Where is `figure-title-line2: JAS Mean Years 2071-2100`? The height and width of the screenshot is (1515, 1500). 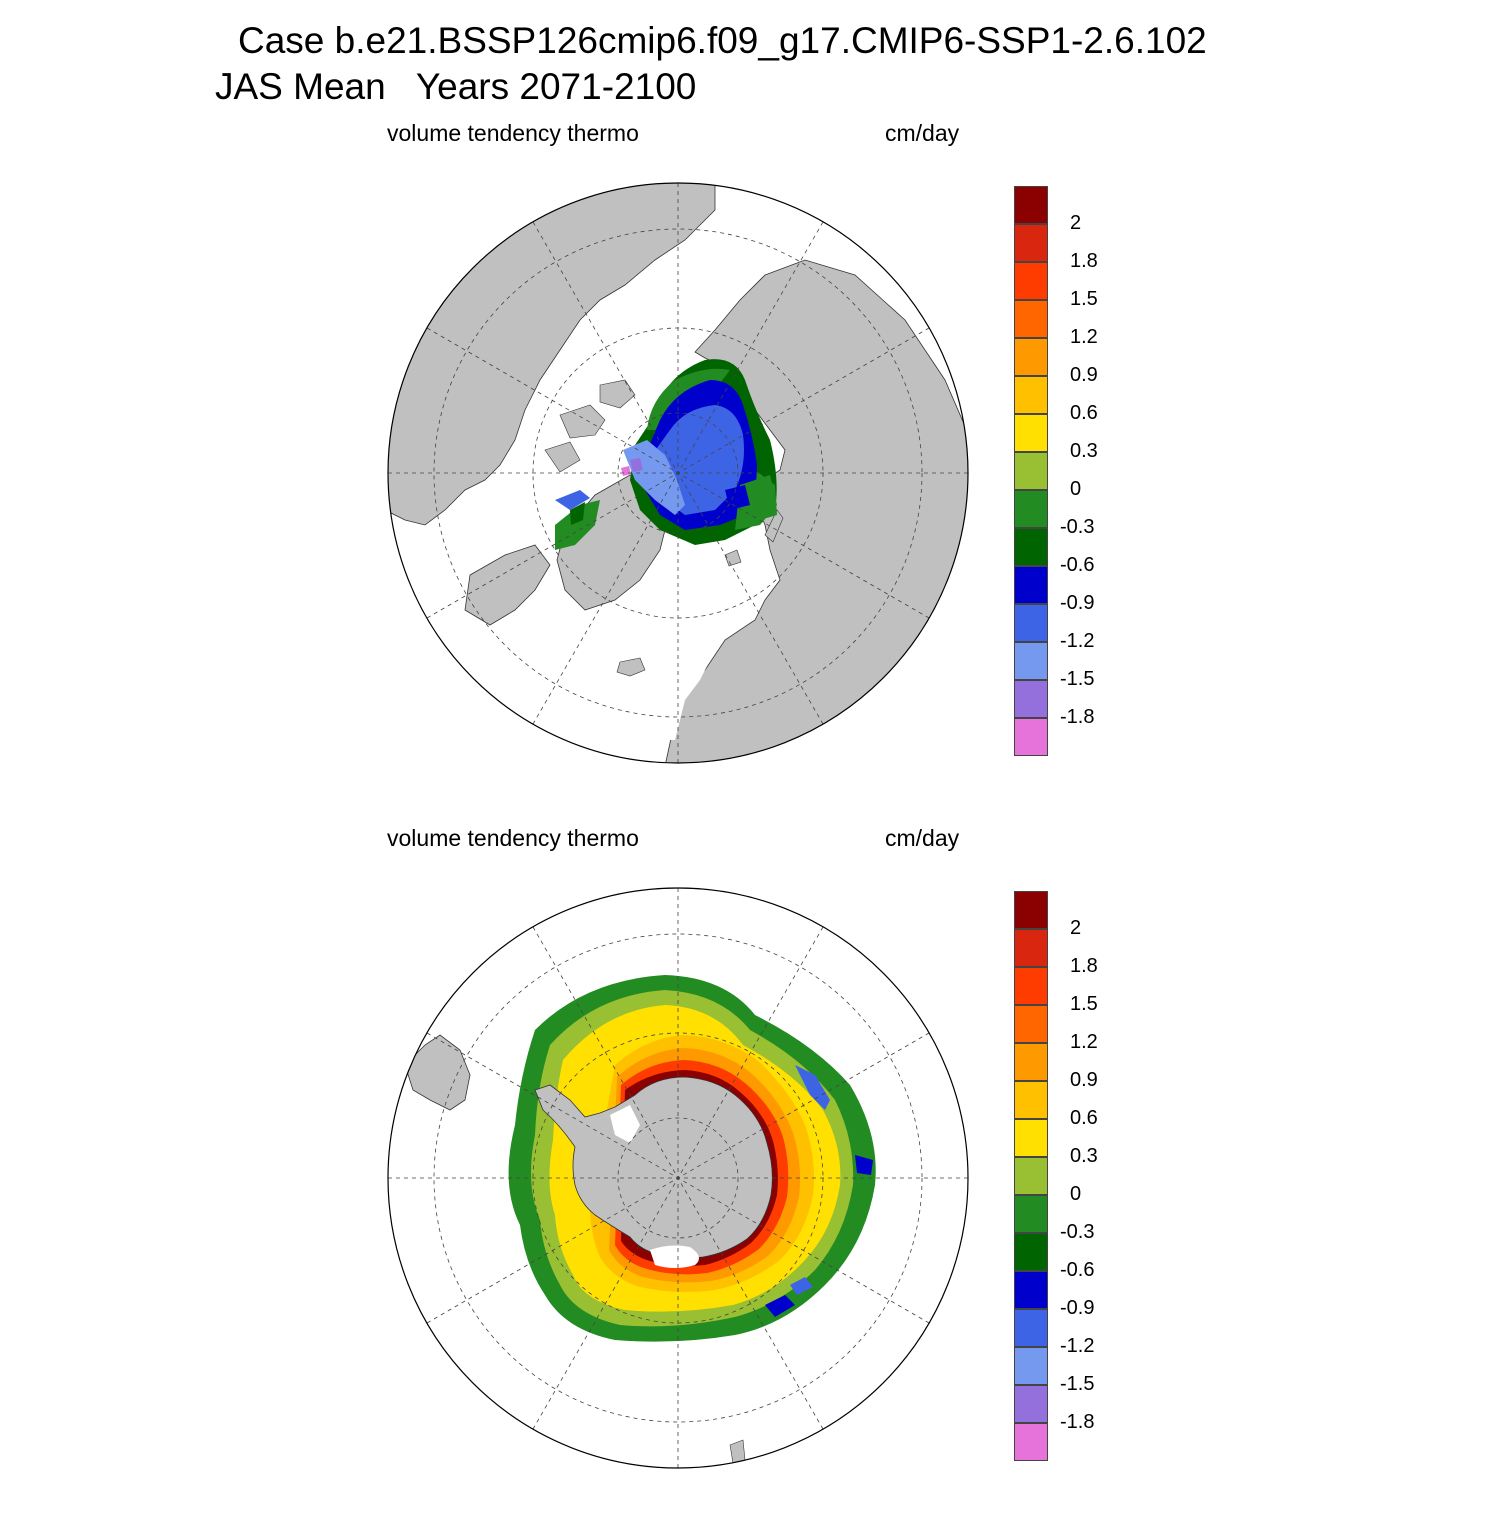 figure-title-line2: JAS Mean Years 2071-2100 is located at coordinates (456, 86).